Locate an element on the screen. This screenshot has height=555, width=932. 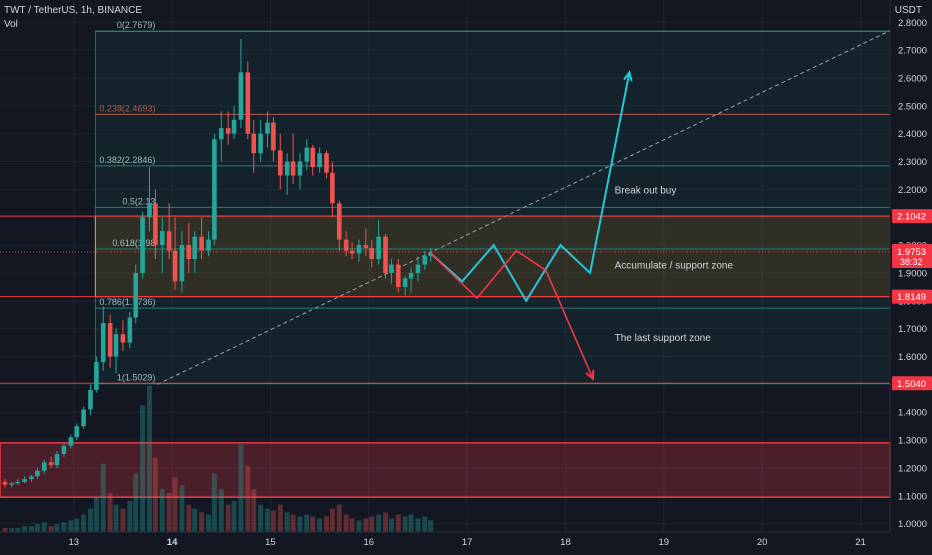
fib-level-label: 1(1.5029) is located at coordinates (136, 378).